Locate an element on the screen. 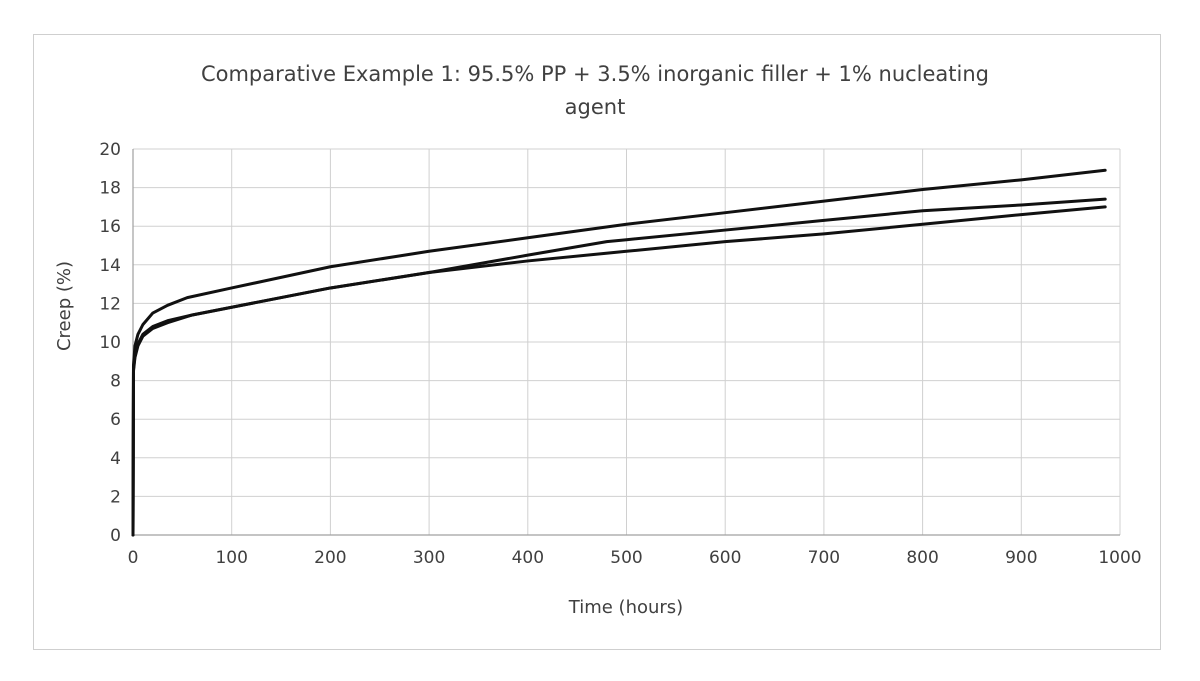 This screenshot has width=1200, height=681. x-axis-title: Time (hours) is located at coordinates (625, 607).